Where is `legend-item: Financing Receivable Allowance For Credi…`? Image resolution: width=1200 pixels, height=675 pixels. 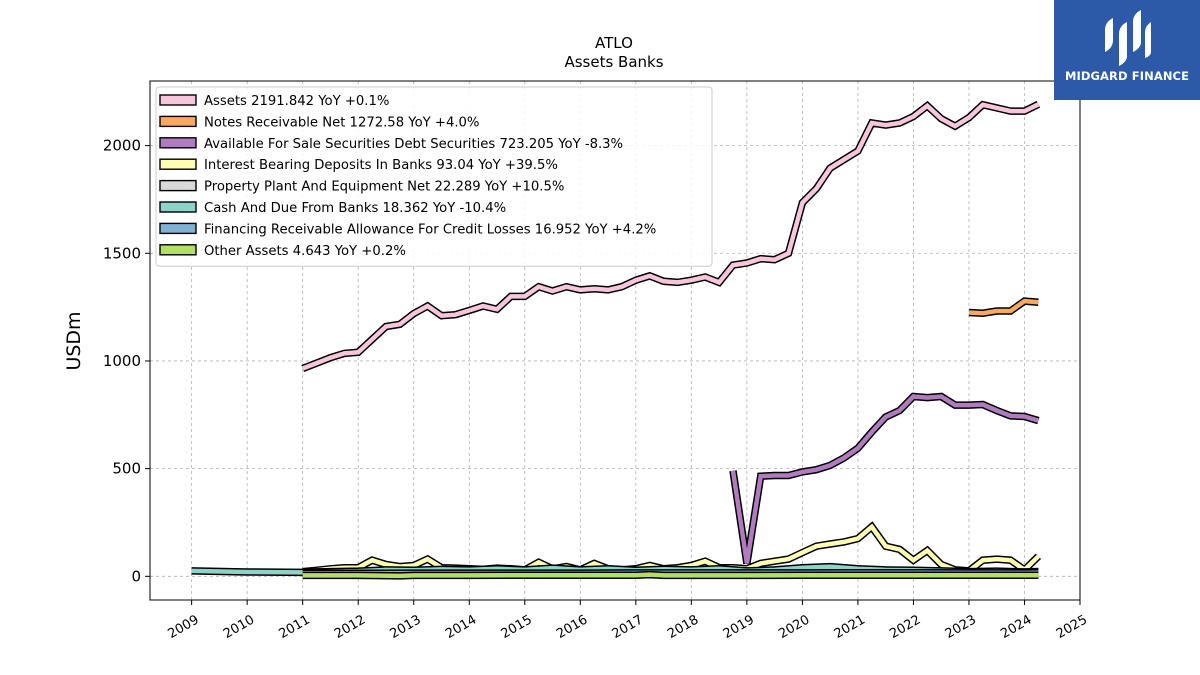
legend-item: Financing Receivable Allowance For Credi… is located at coordinates (407, 229).